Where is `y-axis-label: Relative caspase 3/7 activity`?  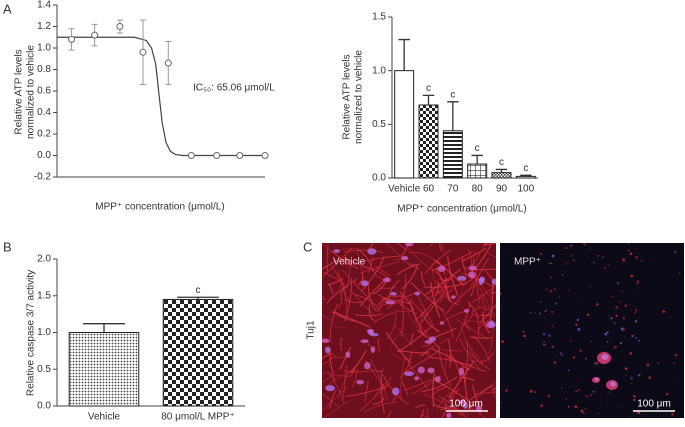 y-axis-label: Relative caspase 3/7 activity is located at coordinates (31, 333).